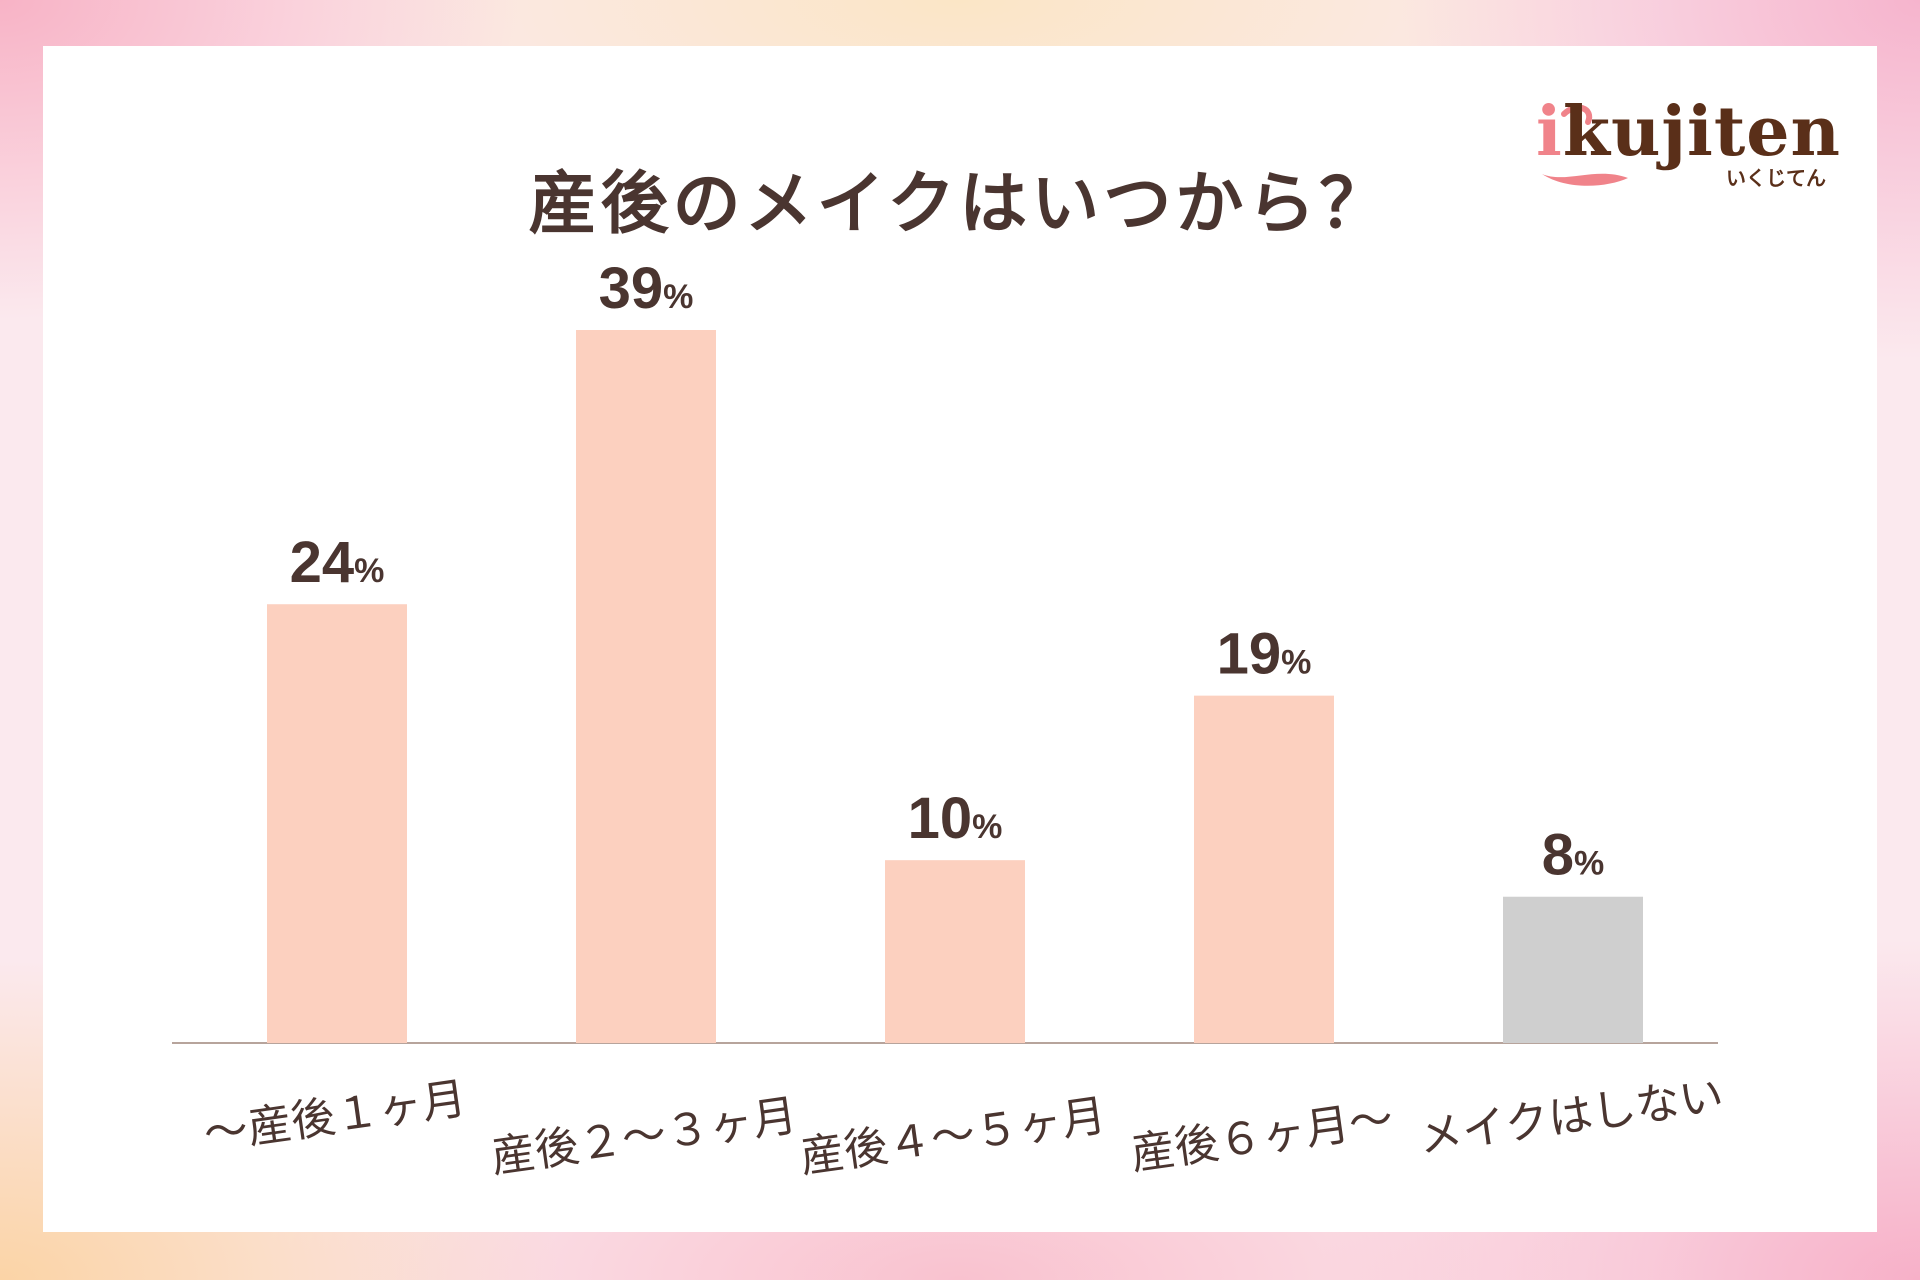 The height and width of the screenshot is (1280, 1920). Describe the element at coordinates (1776, 178) in the screenshot. I see `logo-kana: いくじてん` at that location.